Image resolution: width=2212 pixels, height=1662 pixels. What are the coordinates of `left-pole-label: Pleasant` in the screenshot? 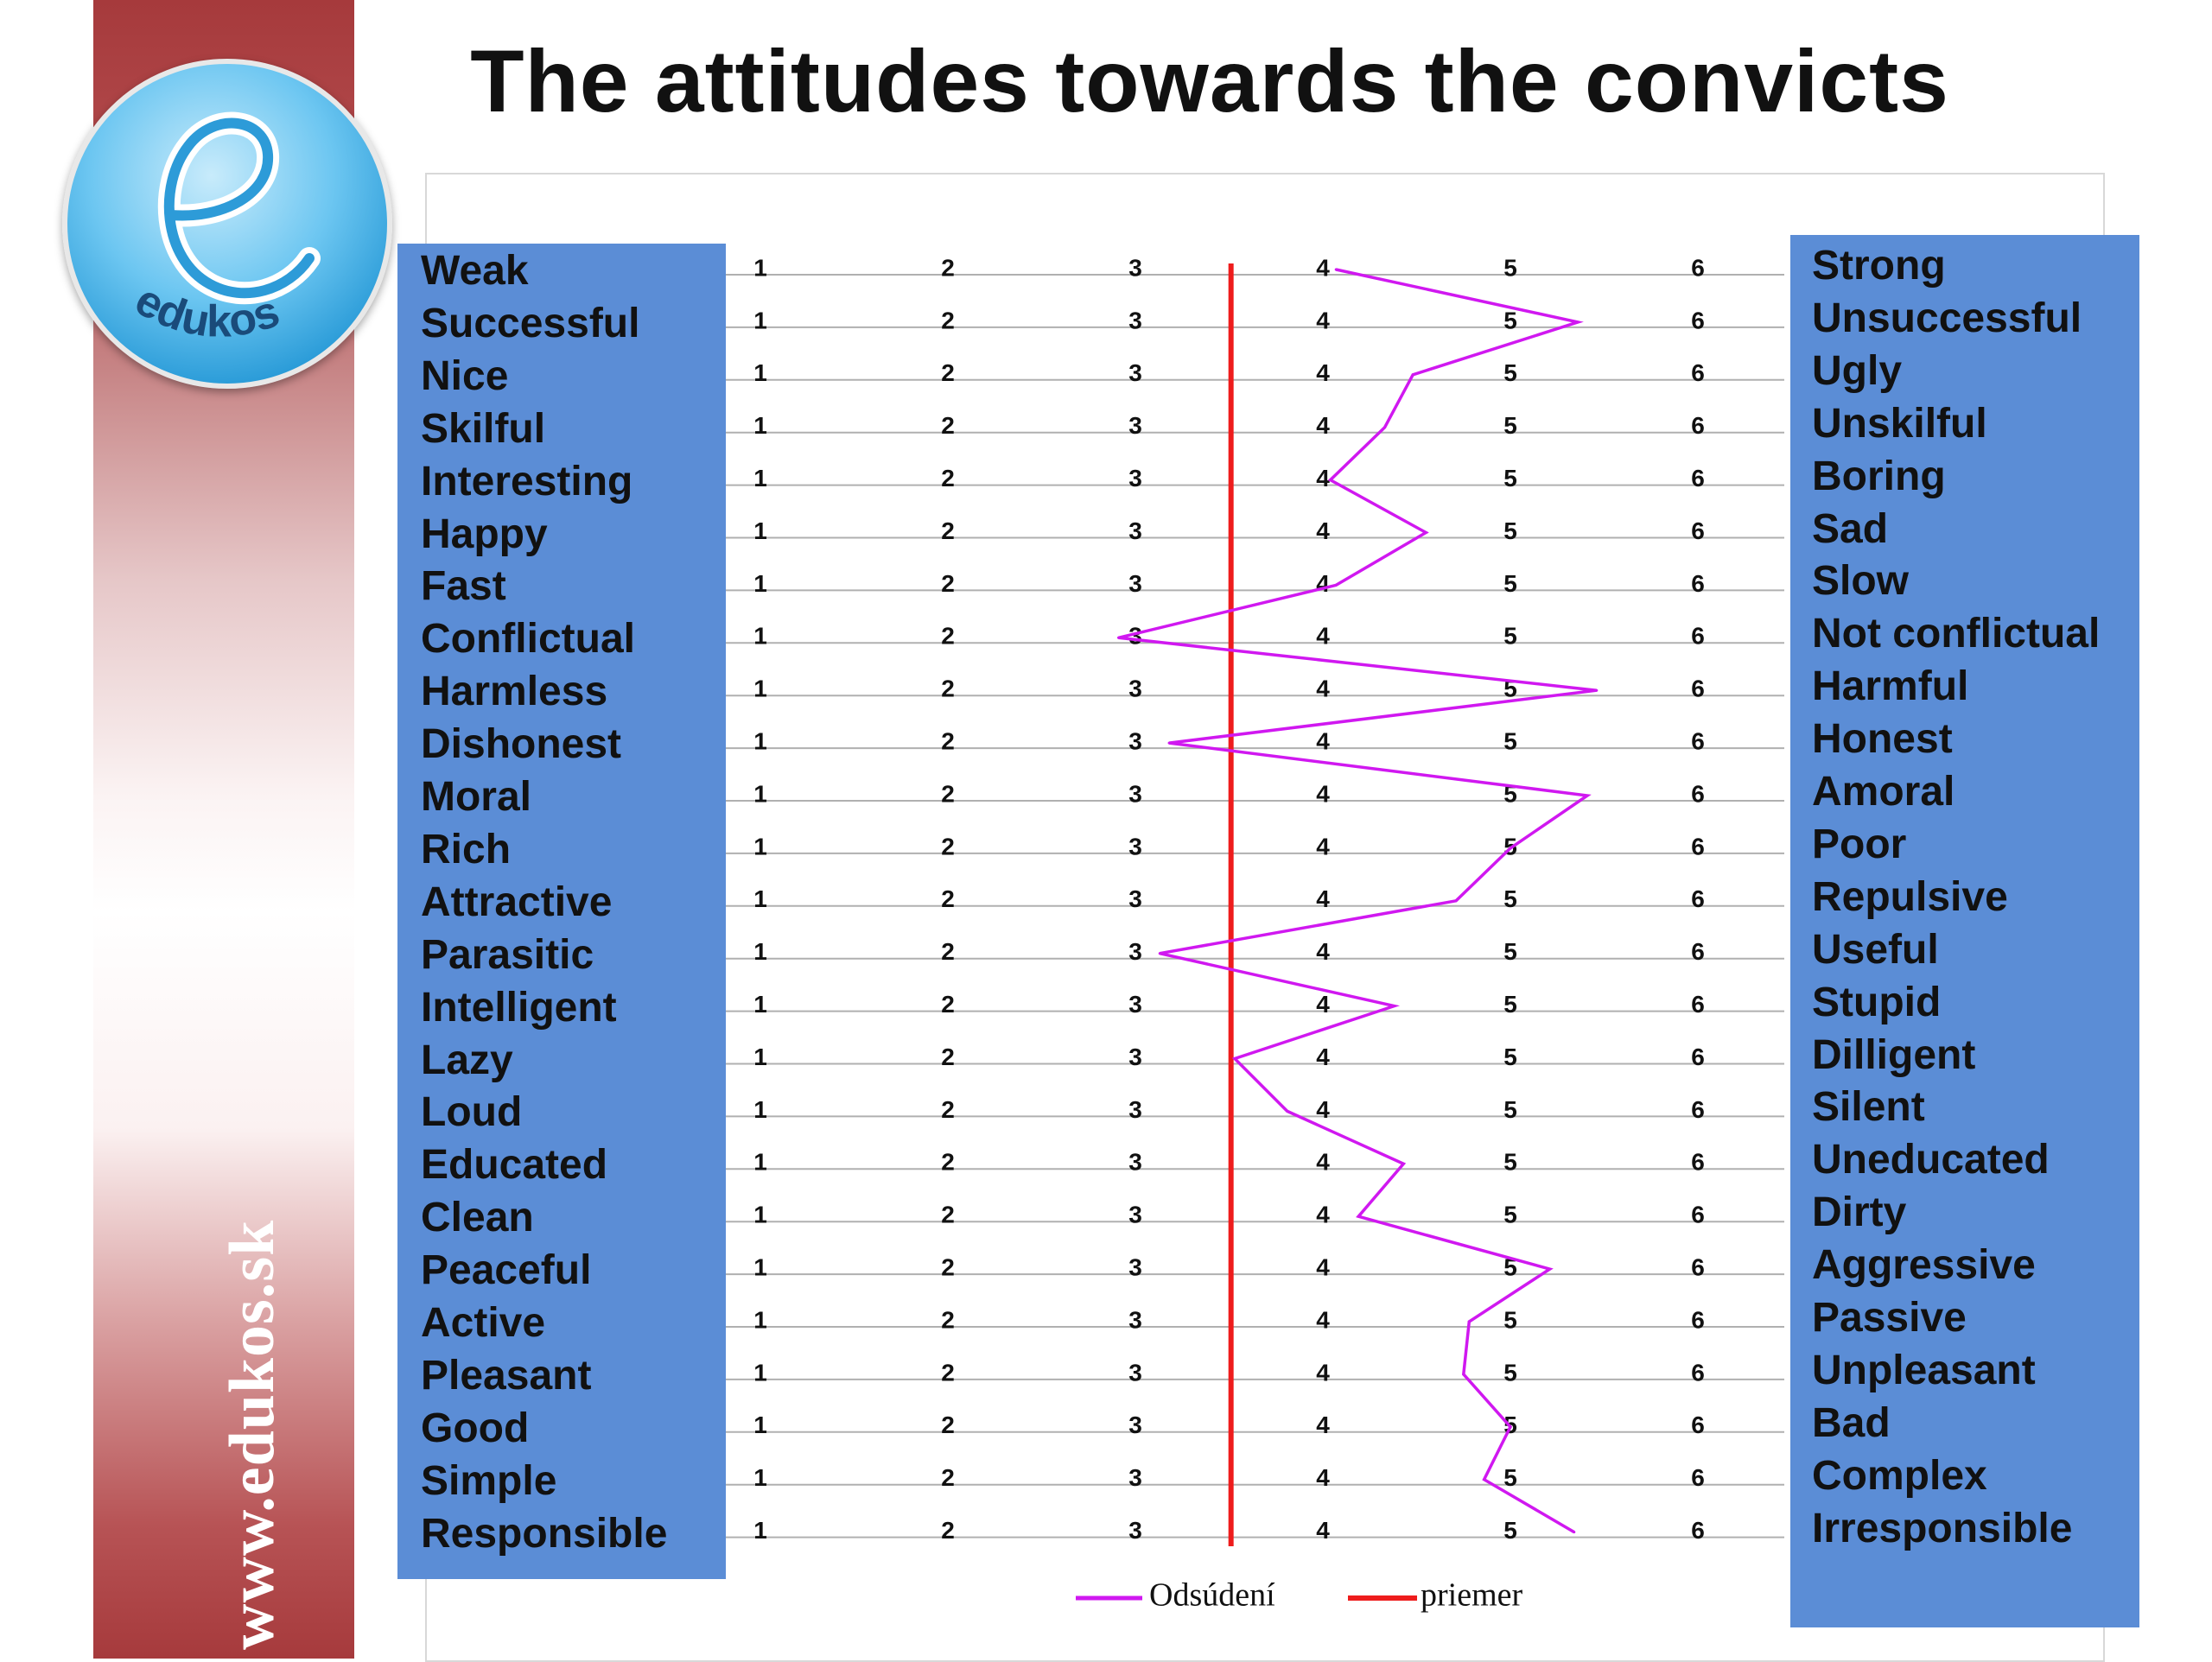 It's located at (506, 1375).